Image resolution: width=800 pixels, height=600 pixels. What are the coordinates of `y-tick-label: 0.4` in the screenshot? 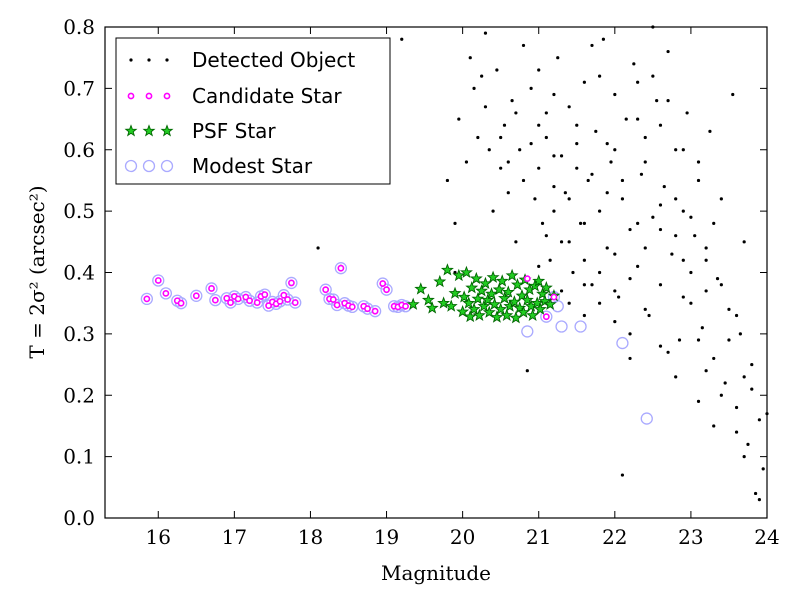 It's located at (79, 273).